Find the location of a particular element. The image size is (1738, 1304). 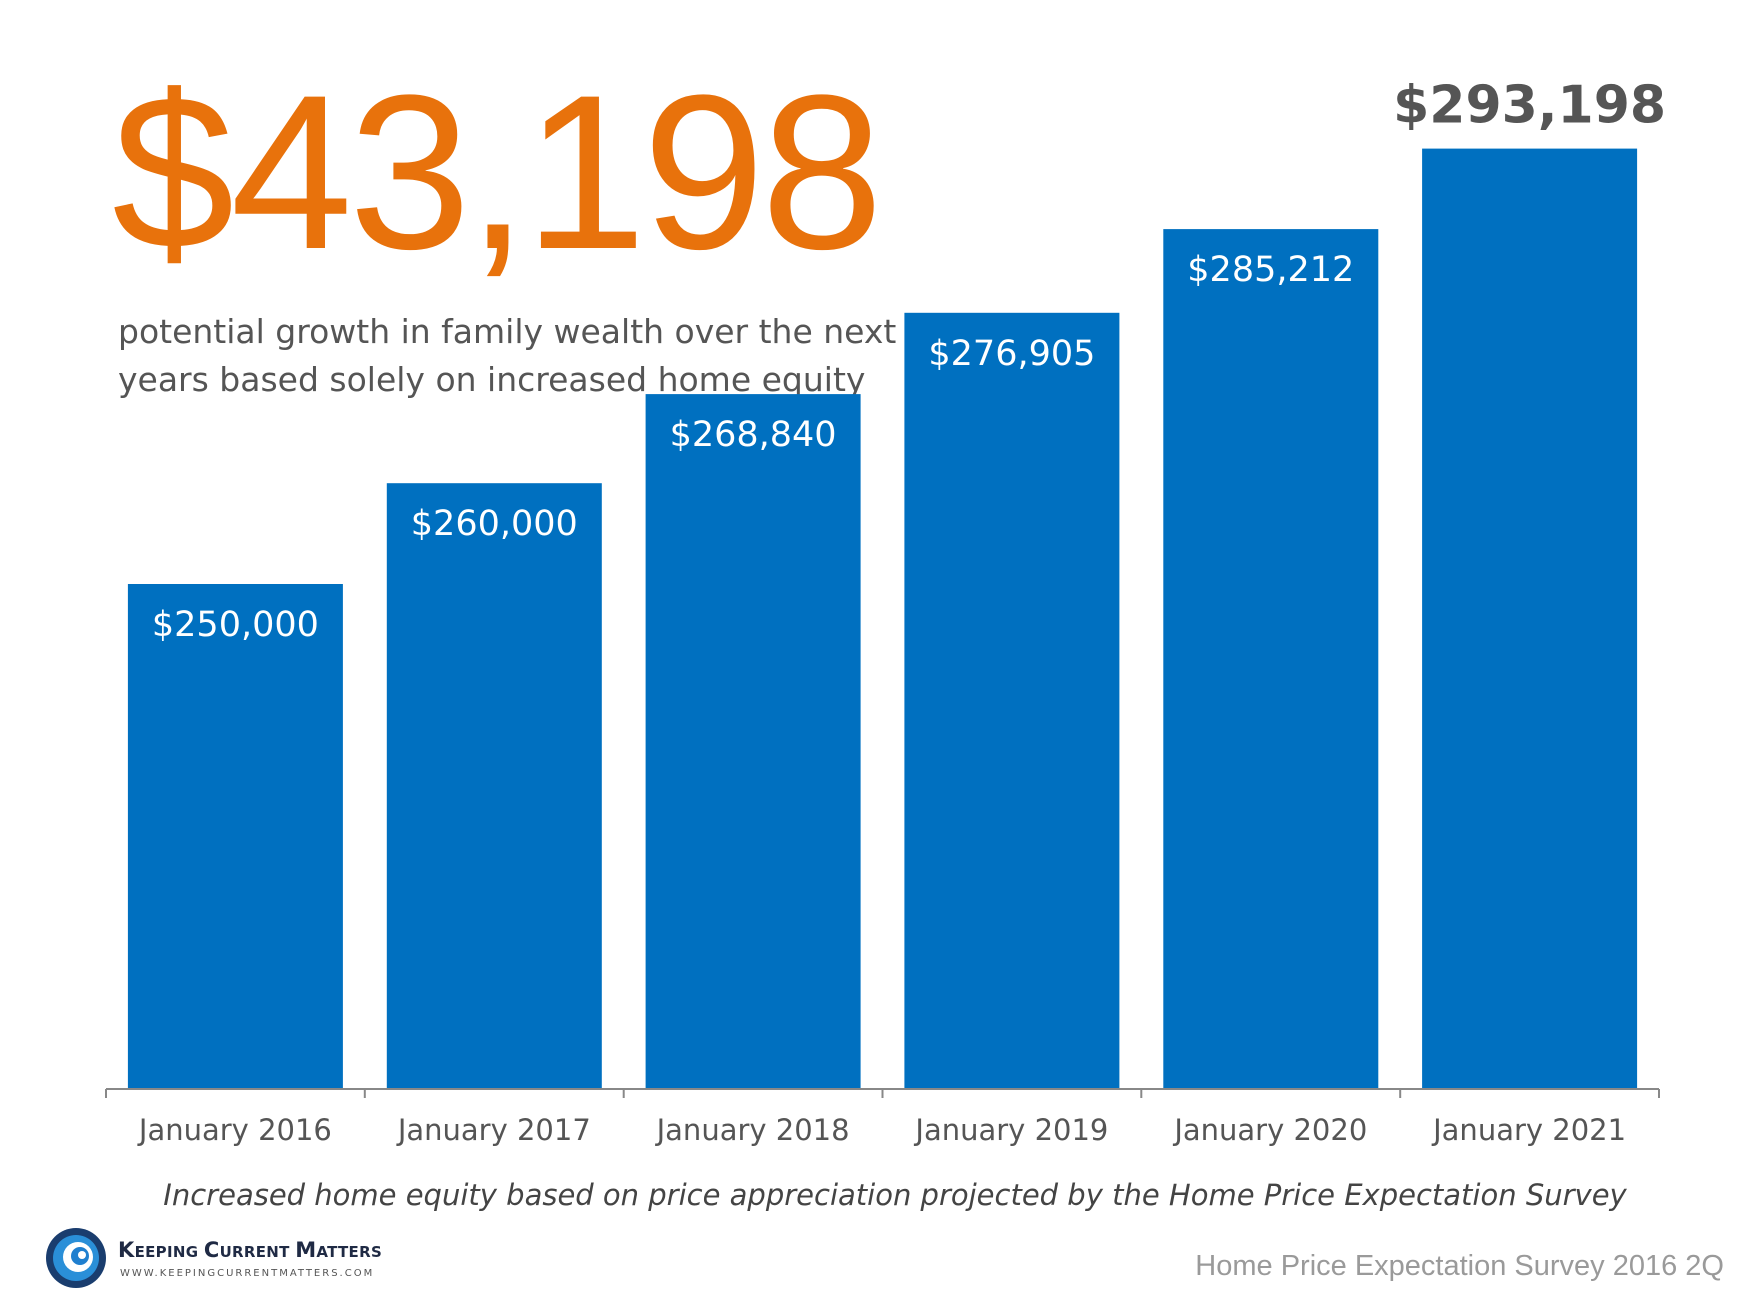

bar-january-2019 is located at coordinates (1012, 700).